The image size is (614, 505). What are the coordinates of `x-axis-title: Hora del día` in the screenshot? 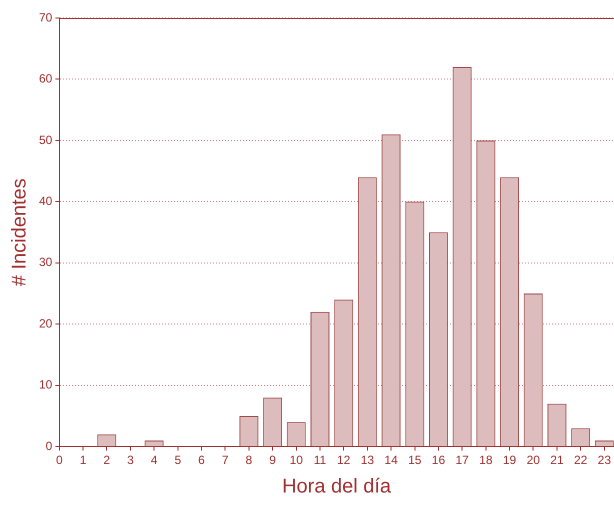 It's located at (337, 487).